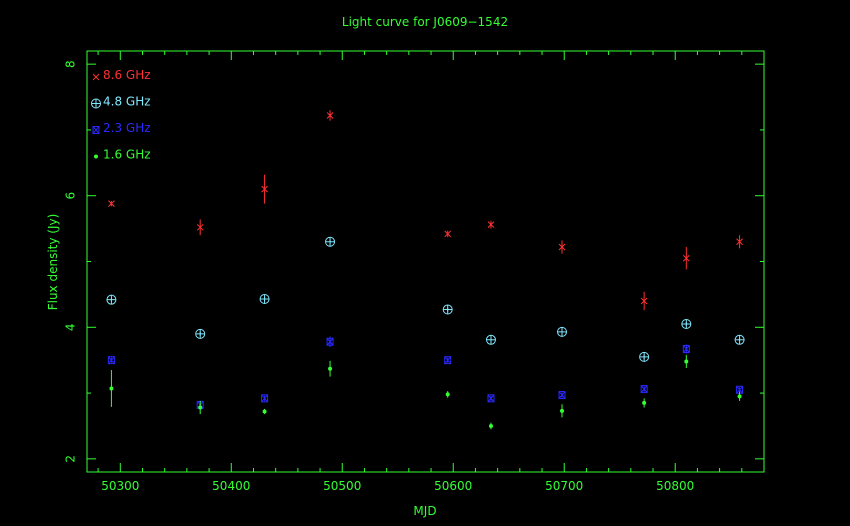 Image resolution: width=850 pixels, height=526 pixels. What do you see at coordinates (425, 372) in the screenshot?
I see `series-2-3-ghz` at bounding box center [425, 372].